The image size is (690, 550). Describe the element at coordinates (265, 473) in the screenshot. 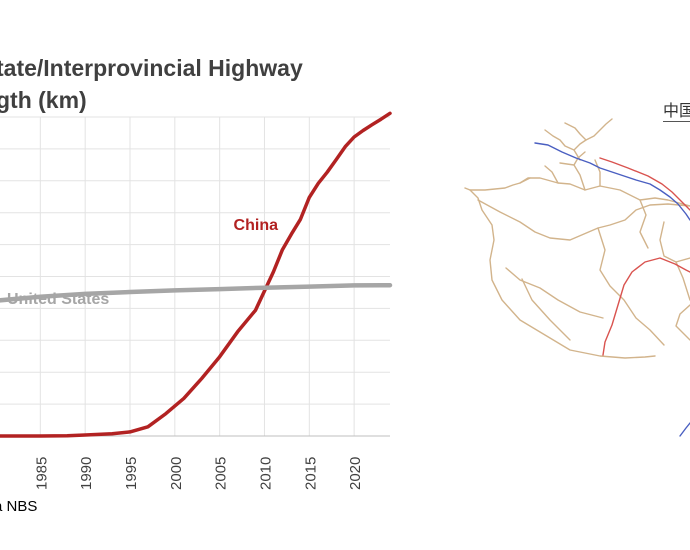

I see `x-tick-label: 2010` at that location.